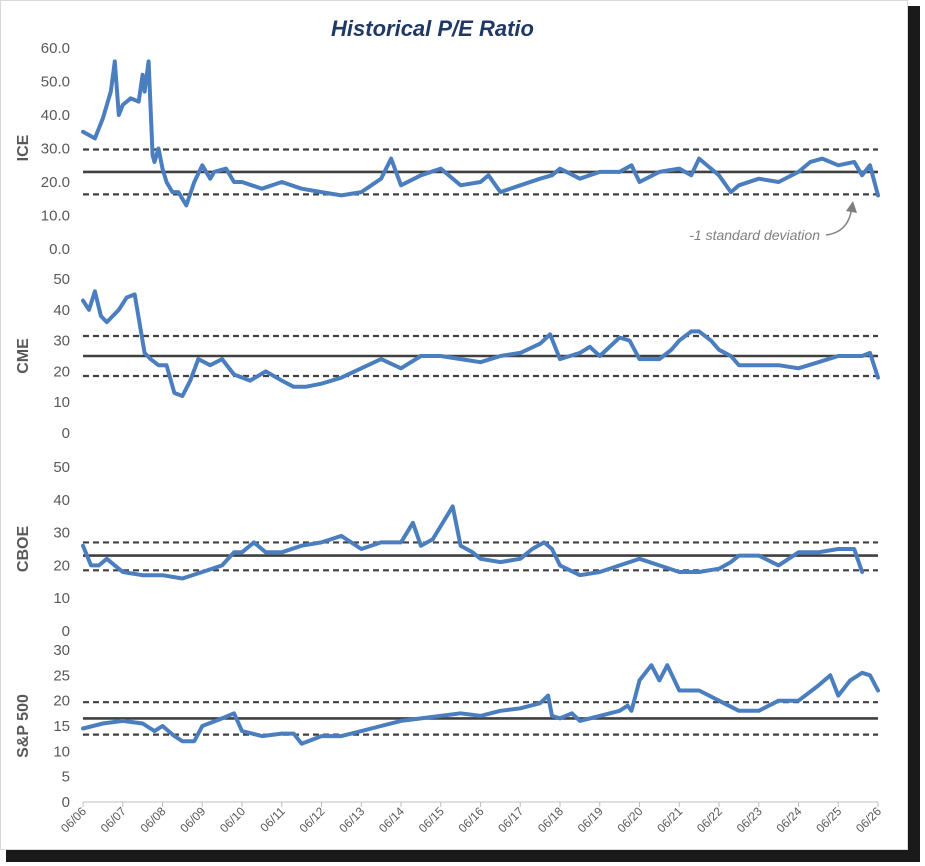 Image resolution: width=925 pixels, height=866 pixels. What do you see at coordinates (749, 819) in the screenshot?
I see `x-tick-label: 06/23` at bounding box center [749, 819].